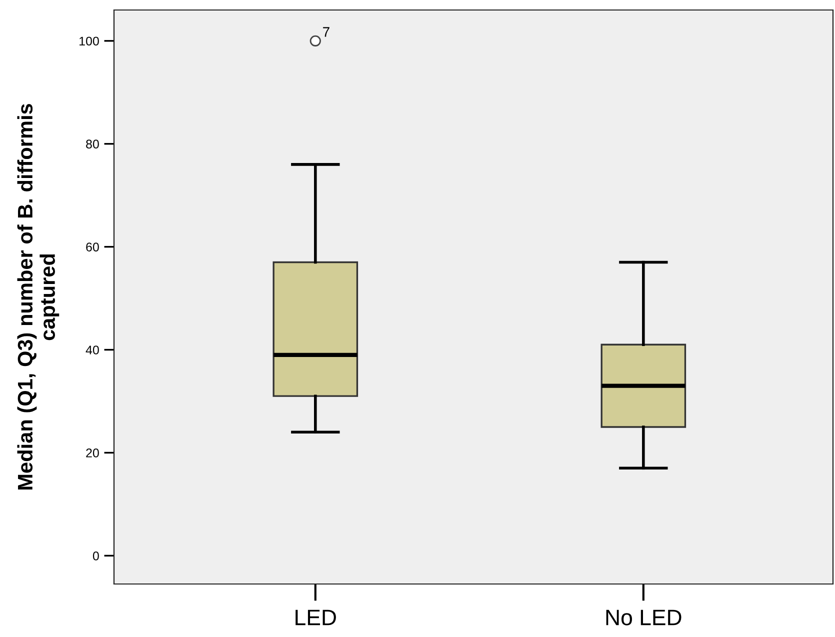 This screenshot has width=835, height=637. What do you see at coordinates (92, 247) in the screenshot?
I see `y-tick-label: 60` at bounding box center [92, 247].